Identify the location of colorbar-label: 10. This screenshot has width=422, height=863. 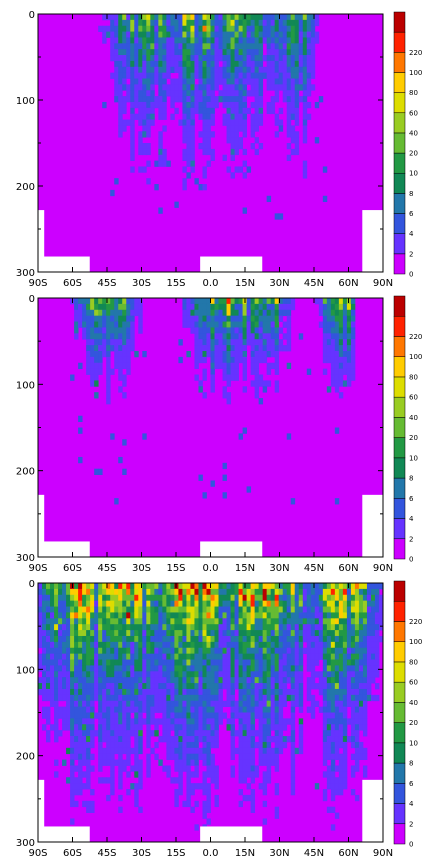
(413, 458).